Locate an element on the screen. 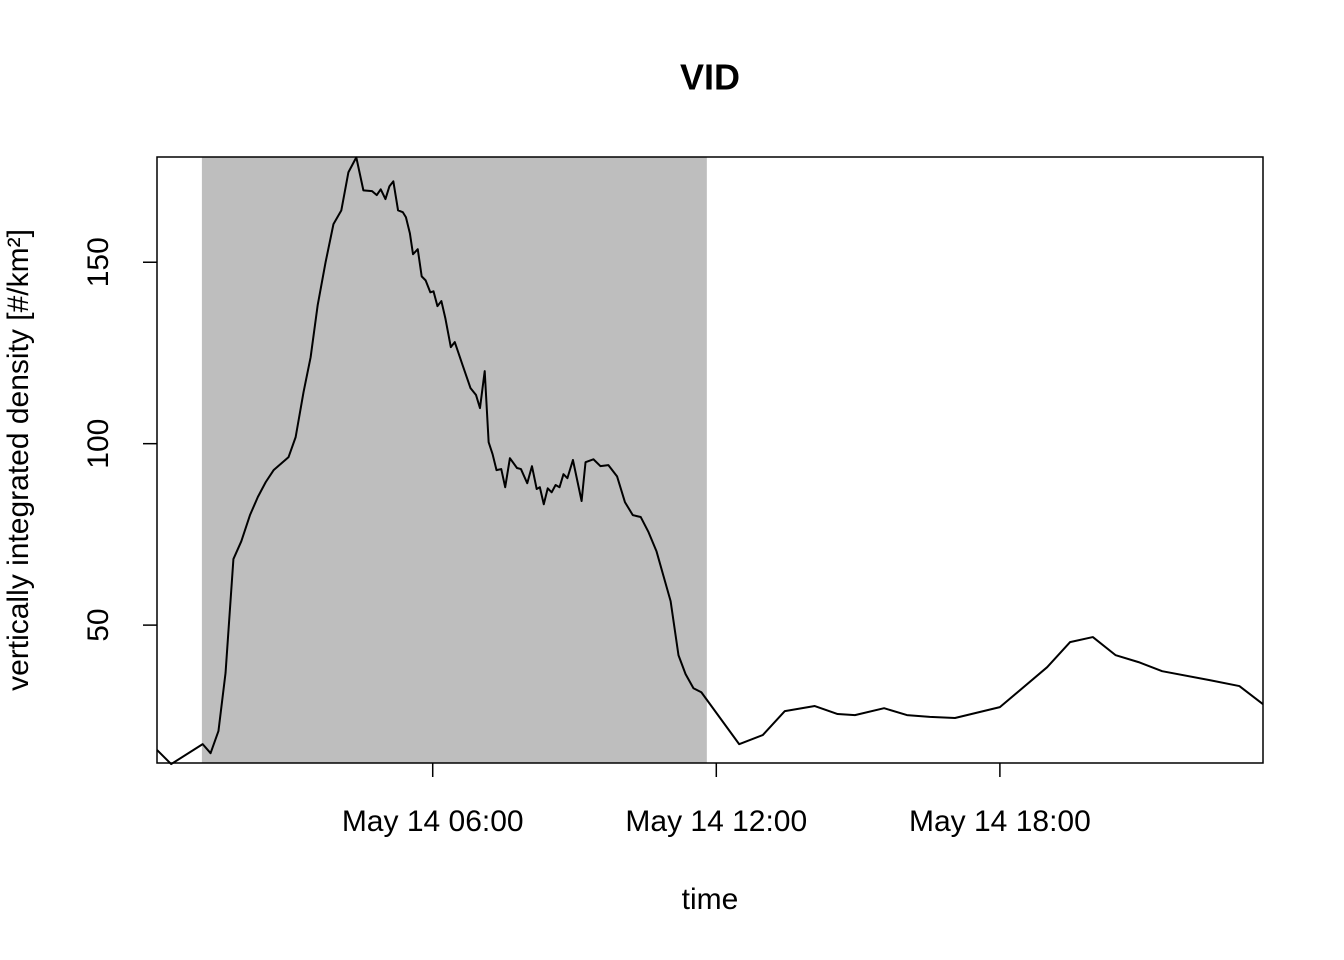  x-axis-label: time is located at coordinates (710, 899).